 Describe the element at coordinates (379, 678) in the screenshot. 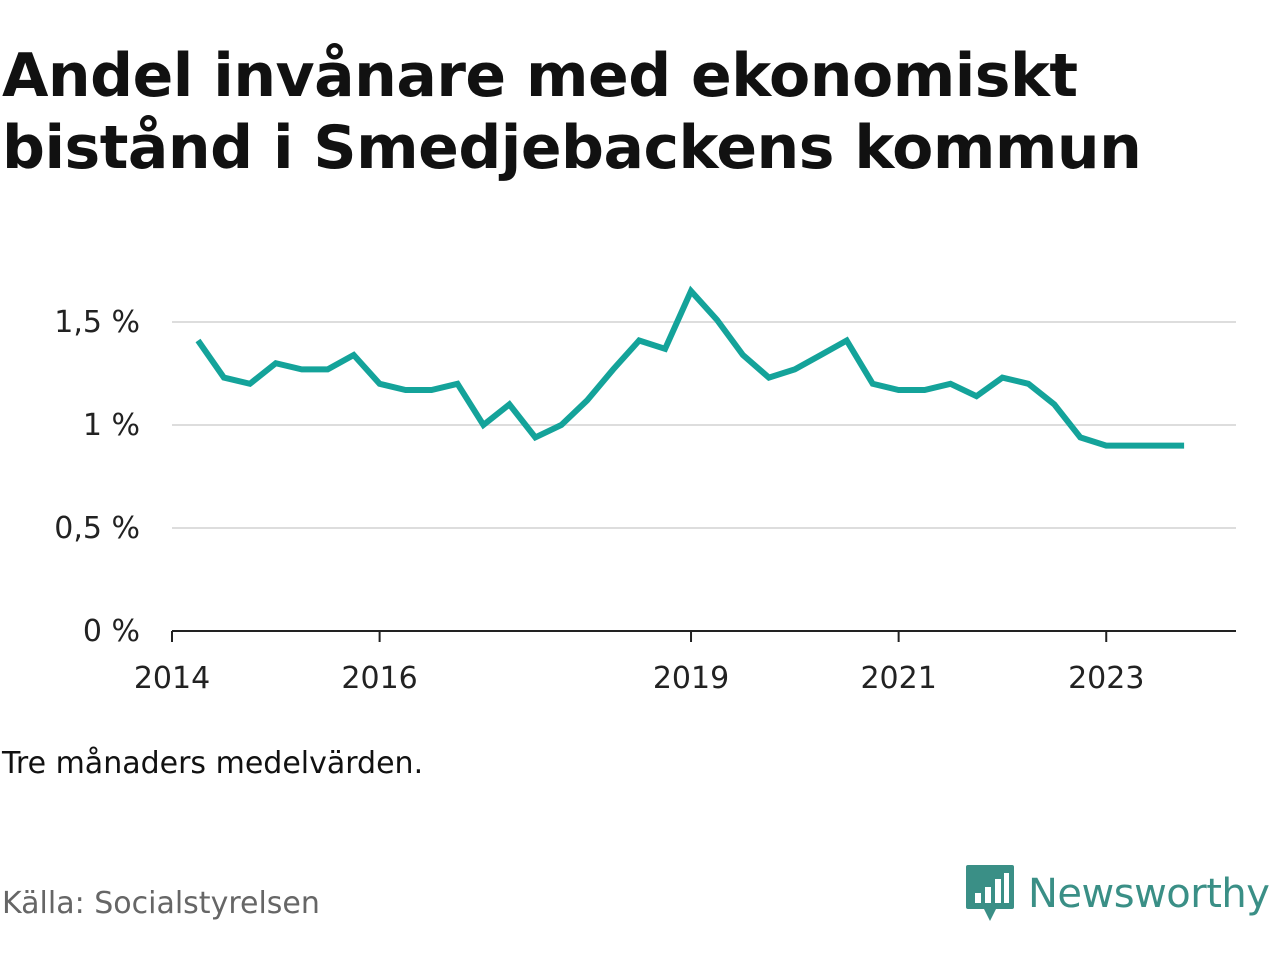

I see `x-tick-label: 2016` at that location.